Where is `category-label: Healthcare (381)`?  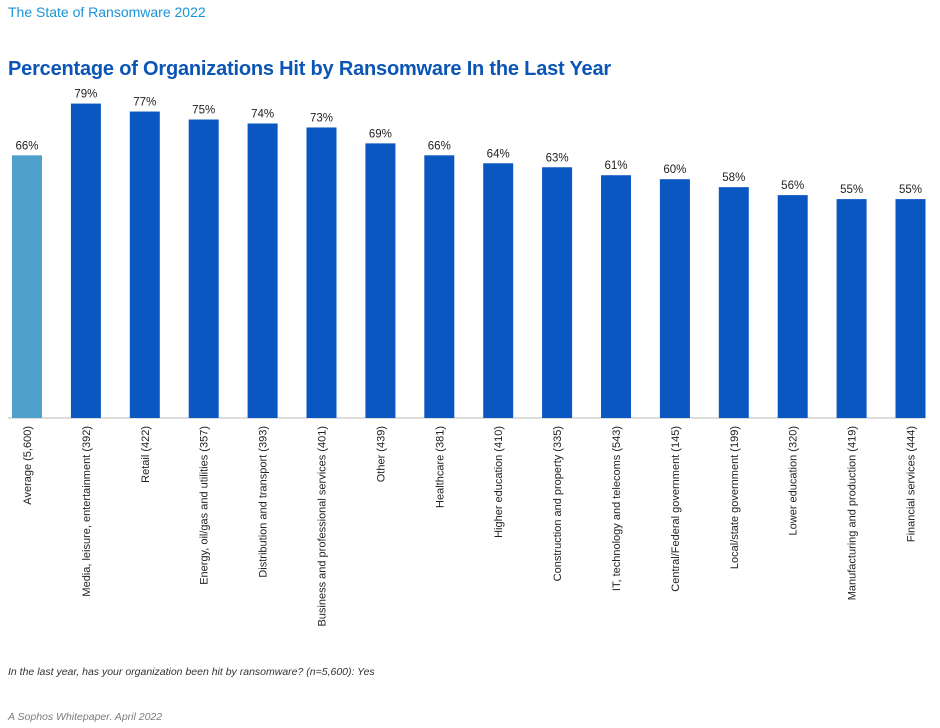 category-label: Healthcare (381) is located at coordinates (440, 467).